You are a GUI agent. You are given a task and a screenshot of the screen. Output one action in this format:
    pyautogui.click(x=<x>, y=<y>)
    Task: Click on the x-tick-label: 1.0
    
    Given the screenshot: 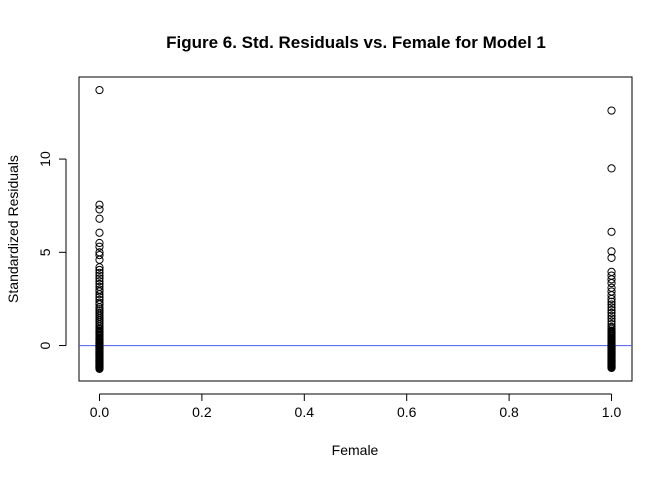 What is the action you would take?
    pyautogui.click(x=612, y=412)
    